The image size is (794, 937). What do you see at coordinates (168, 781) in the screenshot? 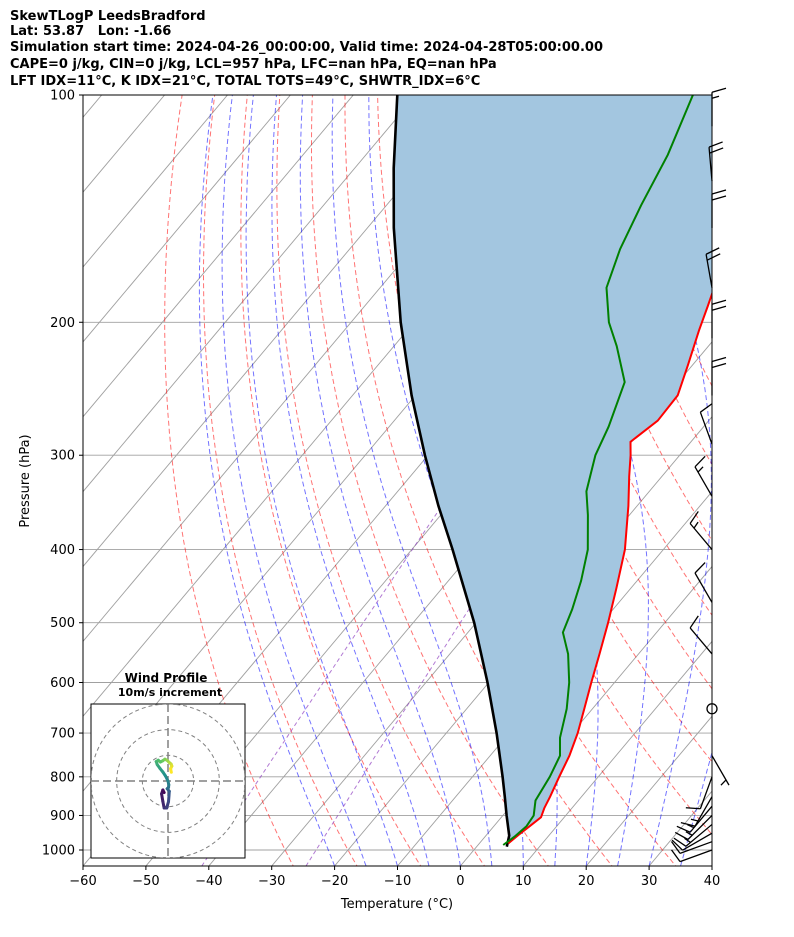
I see `hodograph-plot` at bounding box center [168, 781].